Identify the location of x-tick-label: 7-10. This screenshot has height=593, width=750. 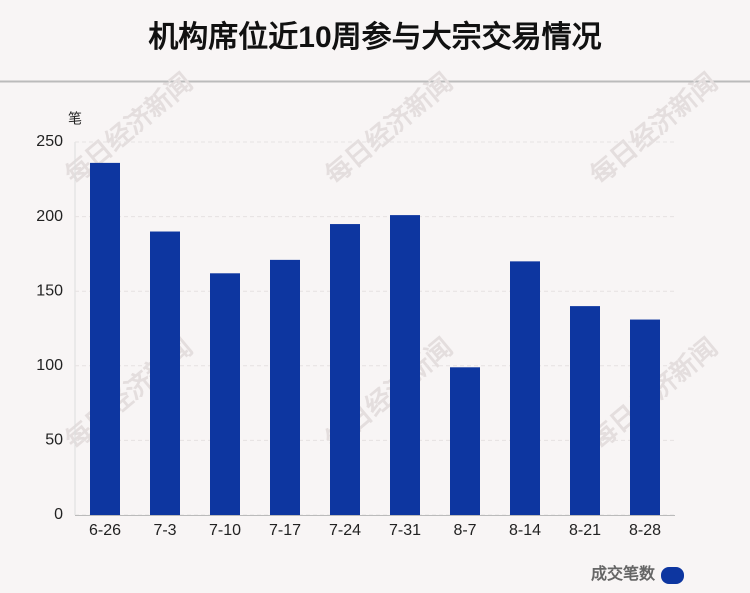
(225, 530).